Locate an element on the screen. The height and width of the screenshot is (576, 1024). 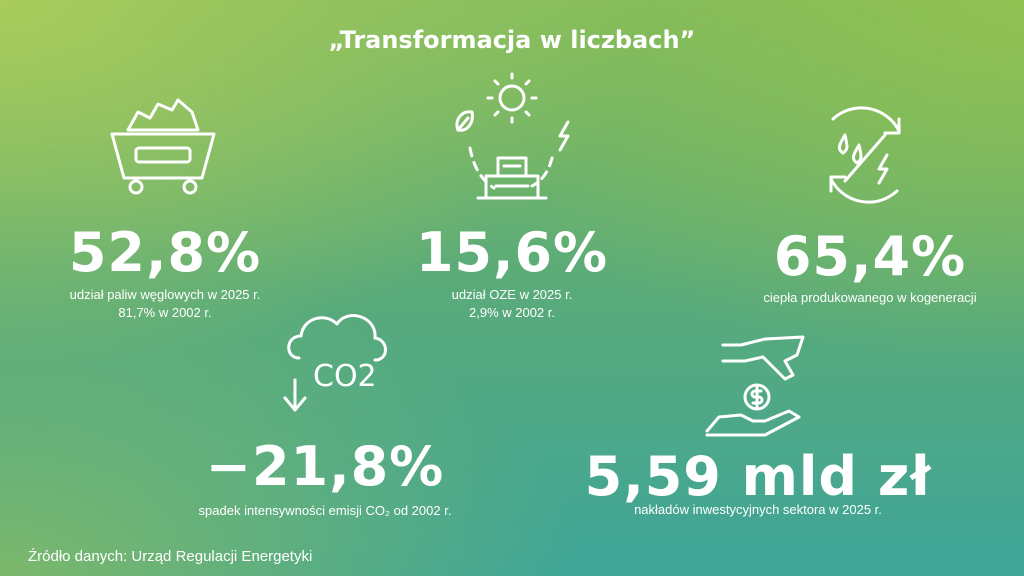
cogeneration-icon is located at coordinates (865, 155).